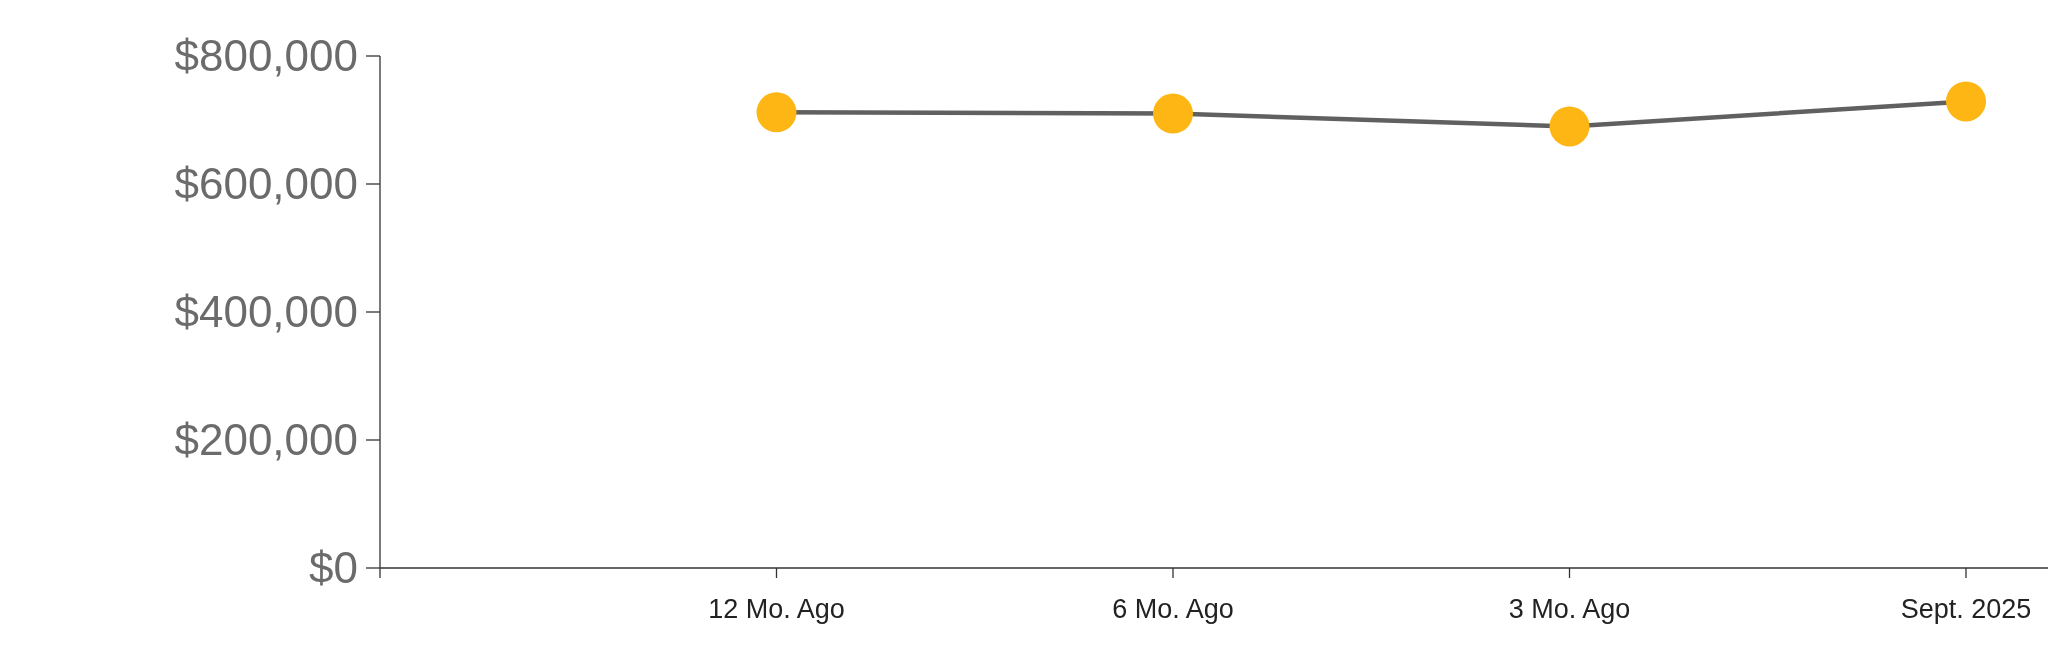  I want to click on x-tick-label: 12 Mo. Ago, so click(776, 609).